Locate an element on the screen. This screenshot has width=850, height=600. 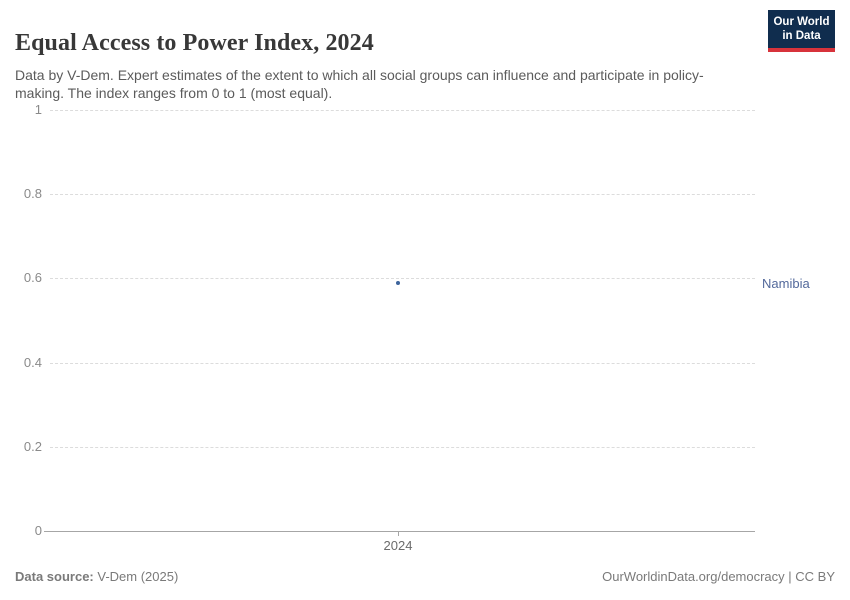
x-axis-tick-label: 2024 is located at coordinates (398, 545).